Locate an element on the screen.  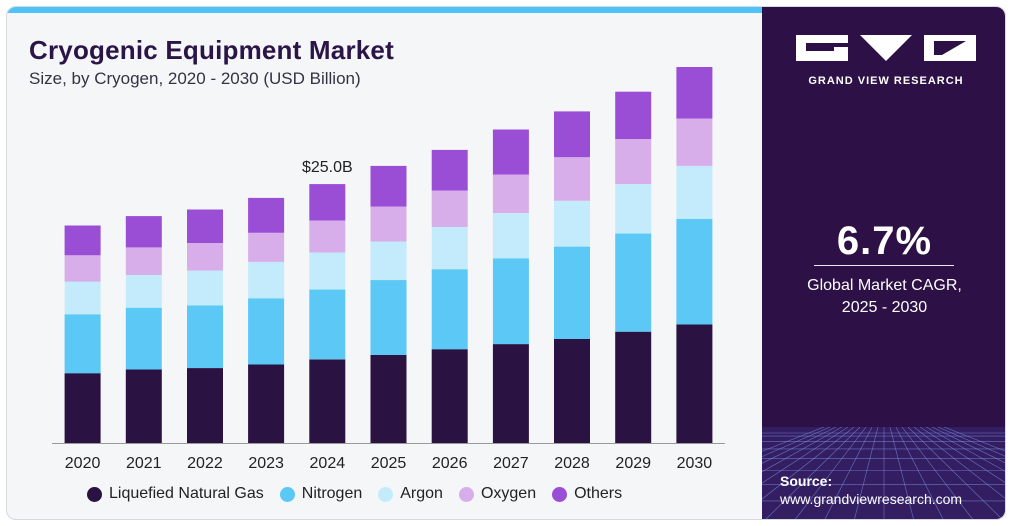
bar-segment-2029-liquefied-natural-gas is located at coordinates (633, 387).